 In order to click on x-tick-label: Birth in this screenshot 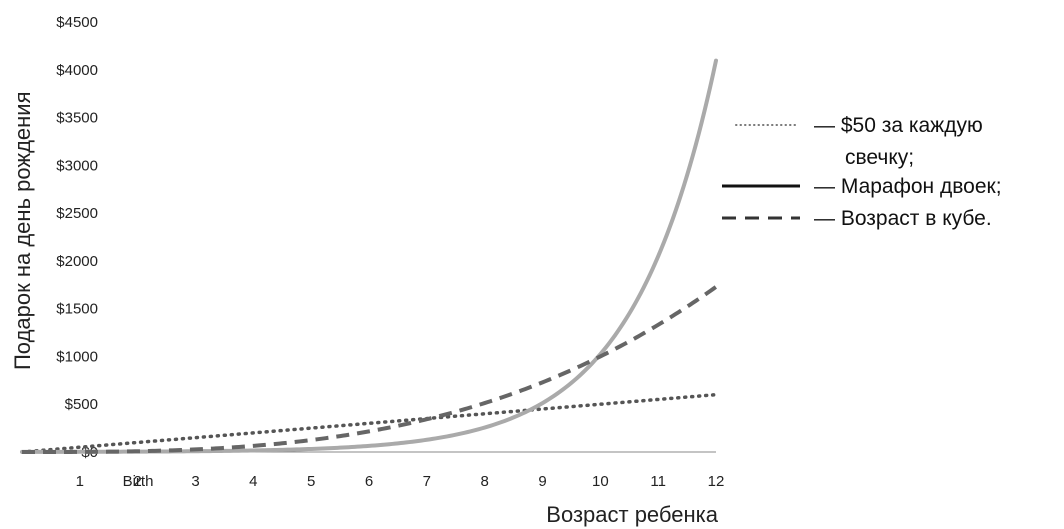, I will do `click(138, 481)`.